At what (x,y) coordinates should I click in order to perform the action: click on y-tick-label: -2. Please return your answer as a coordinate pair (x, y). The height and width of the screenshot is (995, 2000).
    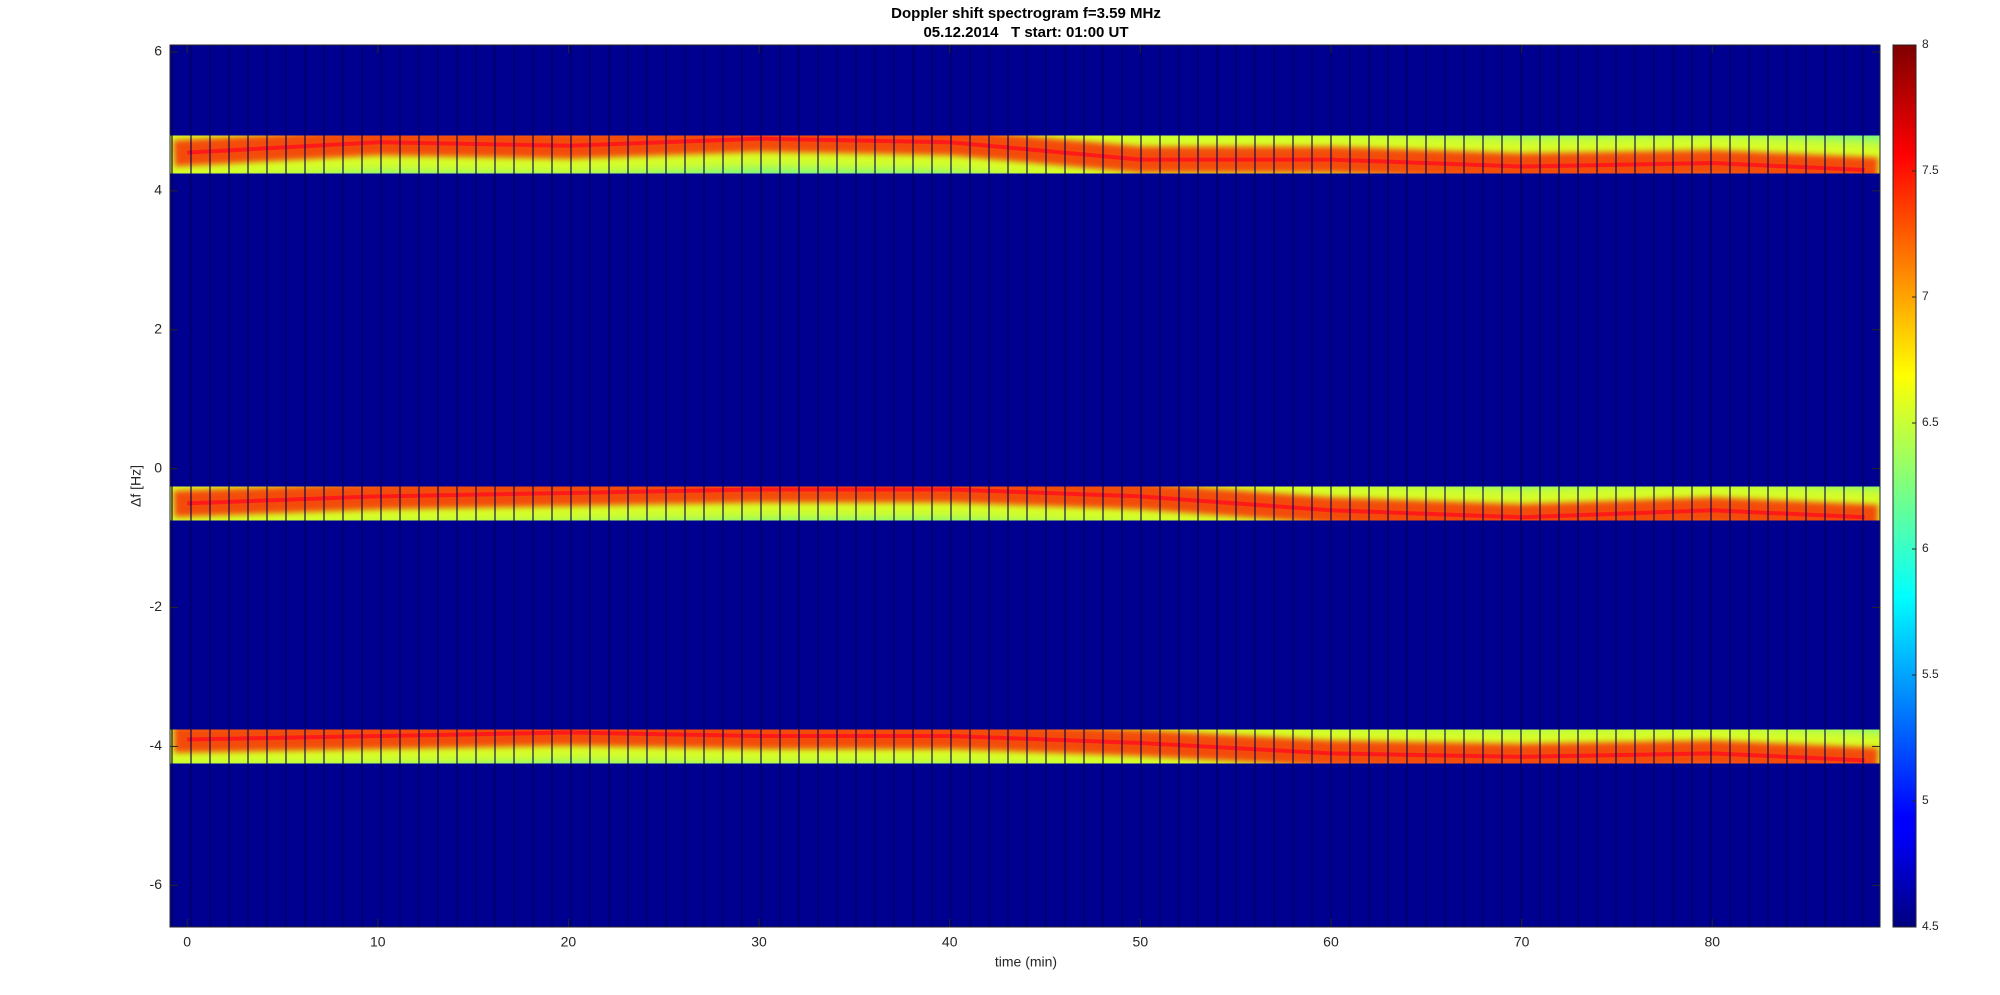
    Looking at the image, I should click on (156, 606).